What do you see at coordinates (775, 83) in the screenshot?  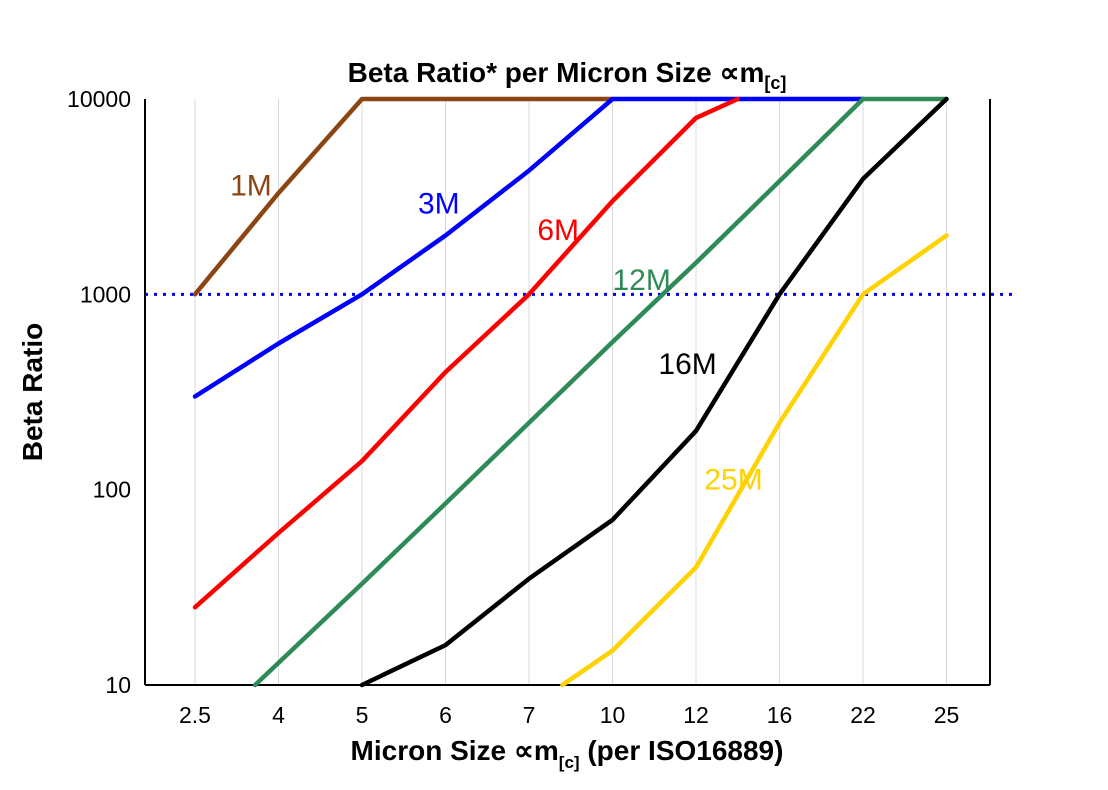 I see `chart-title-subscript: [c]` at bounding box center [775, 83].